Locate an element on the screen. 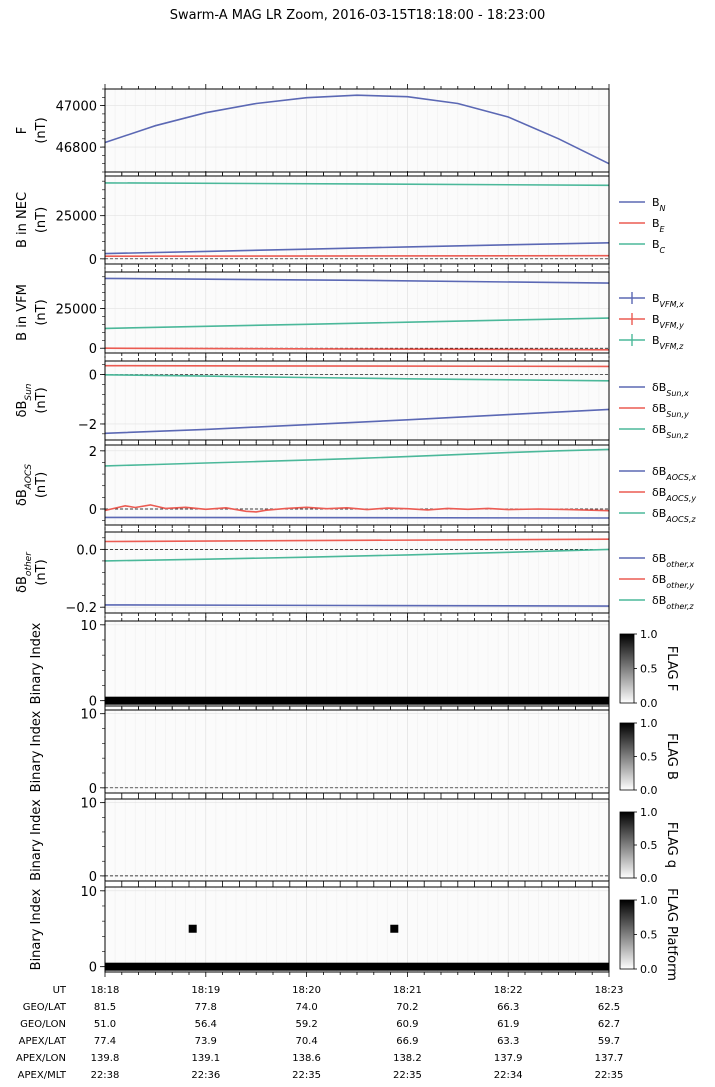 This screenshot has height=1087, width=715. xtable-cell: 18:22 is located at coordinates (508, 990).